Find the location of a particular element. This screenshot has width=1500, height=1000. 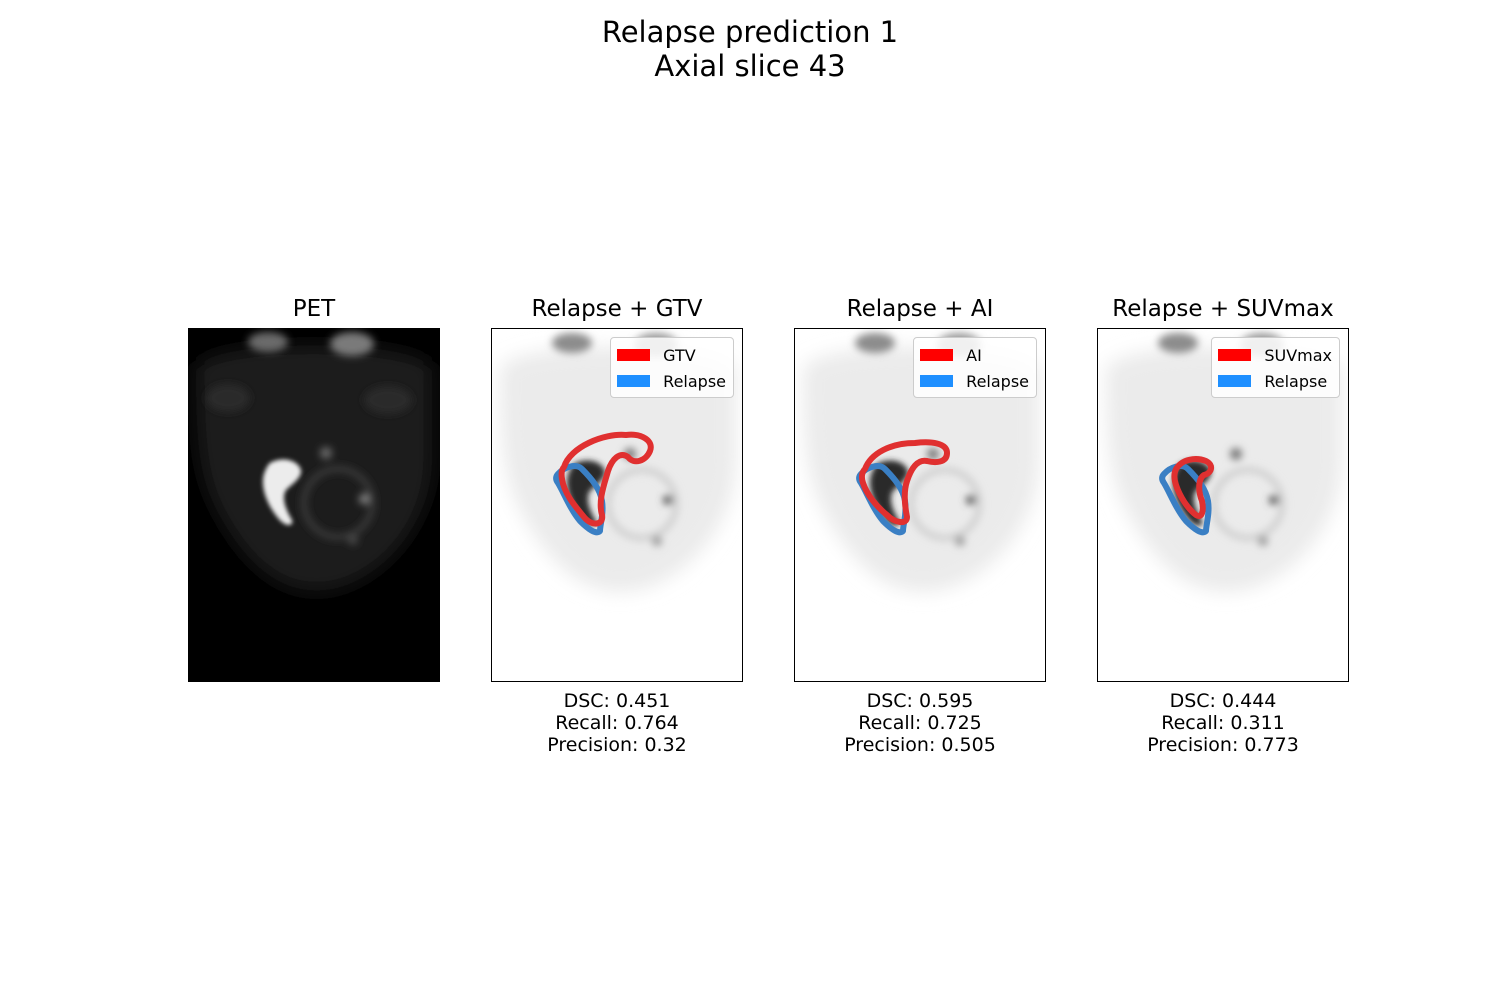

metric-precision: Precision: 0.32 is located at coordinates (617, 745).